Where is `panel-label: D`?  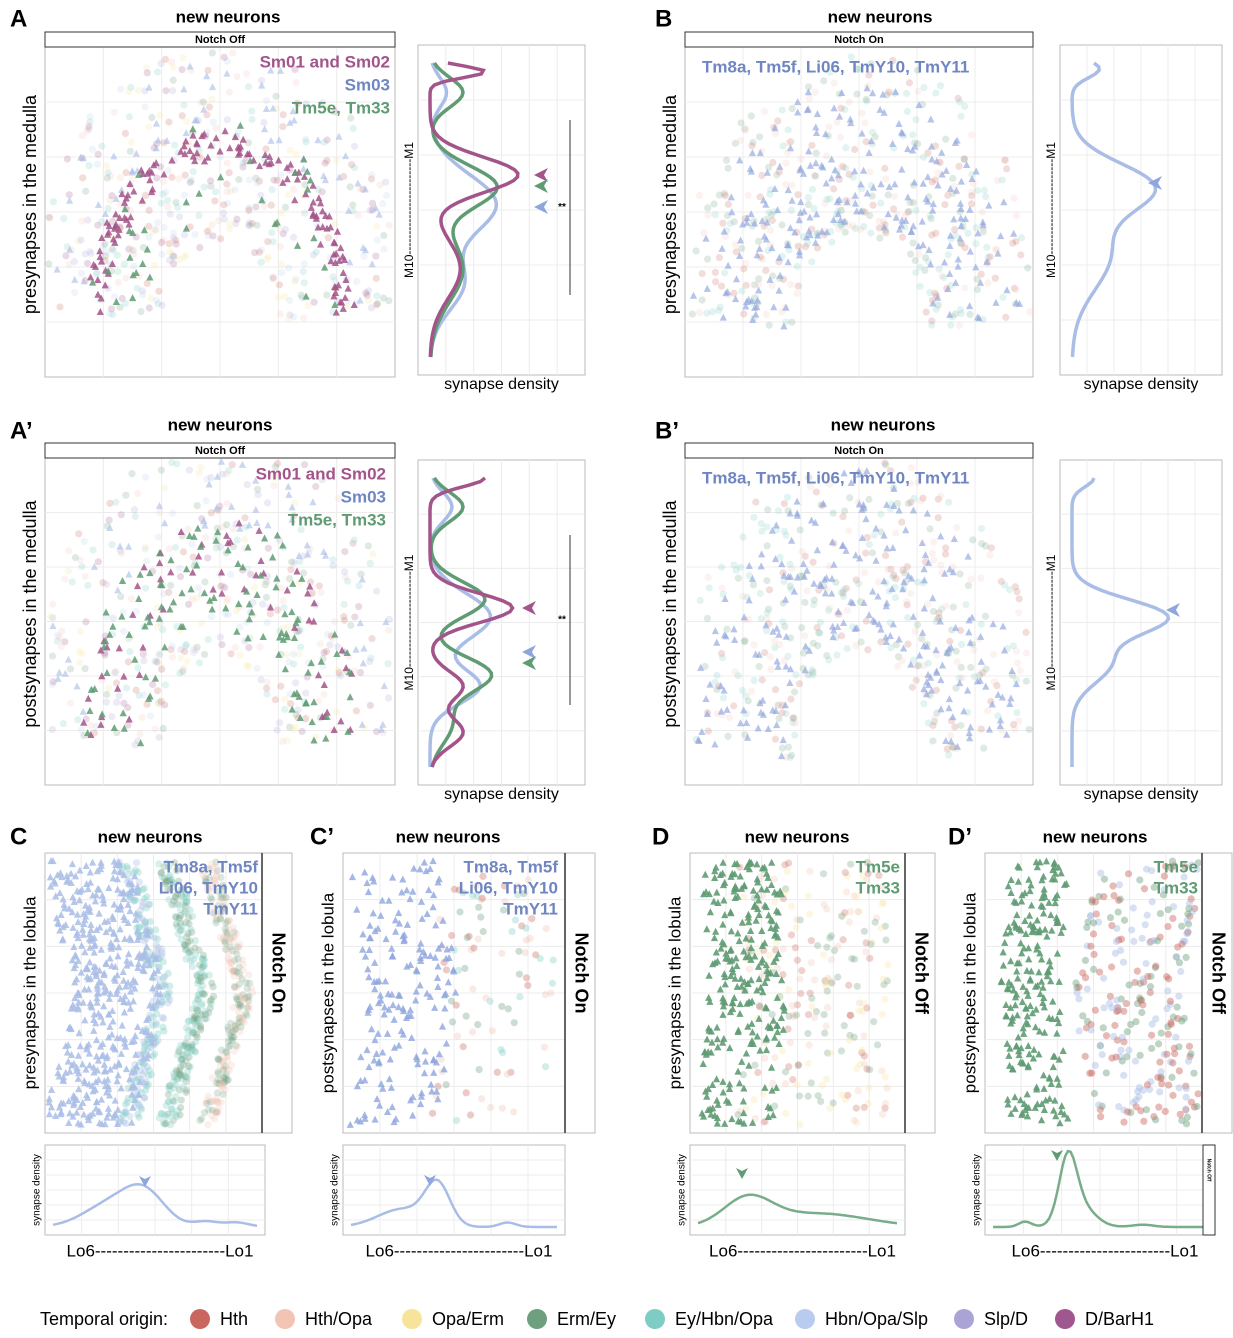 panel-label: D is located at coordinates (660, 836).